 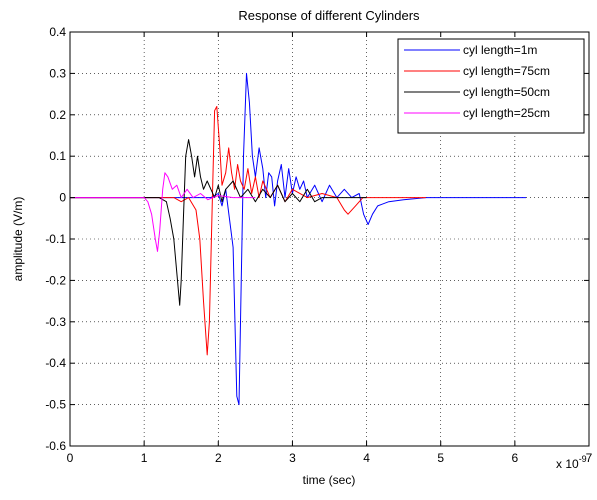 I want to click on legend-label-0: cyl length=1m, so click(x=500, y=50).